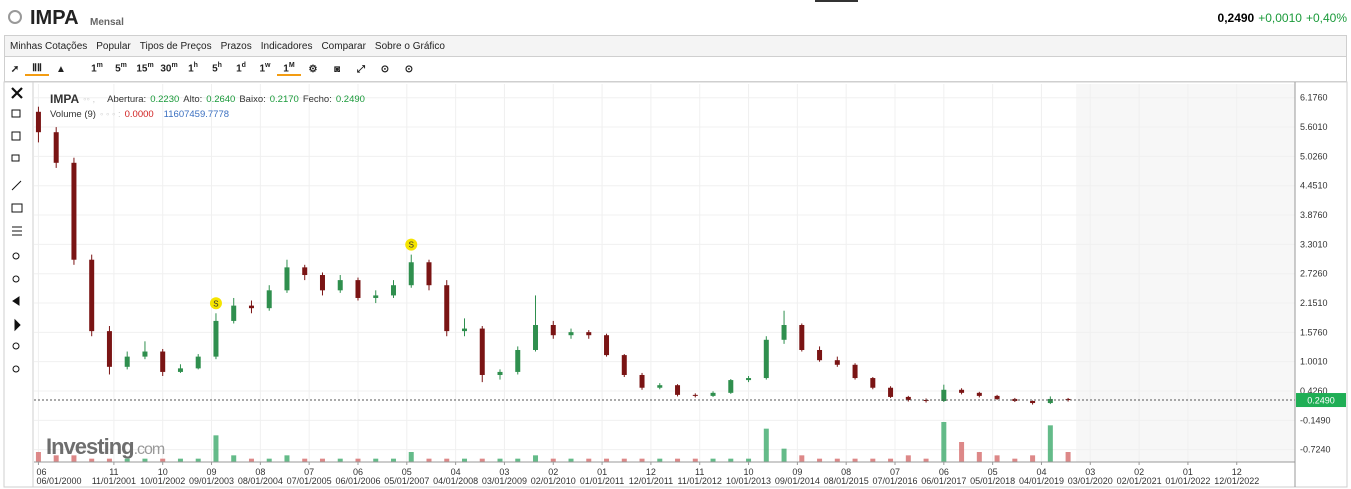  Describe the element at coordinates (16, 279) in the screenshot. I see `brush-tool` at that location.